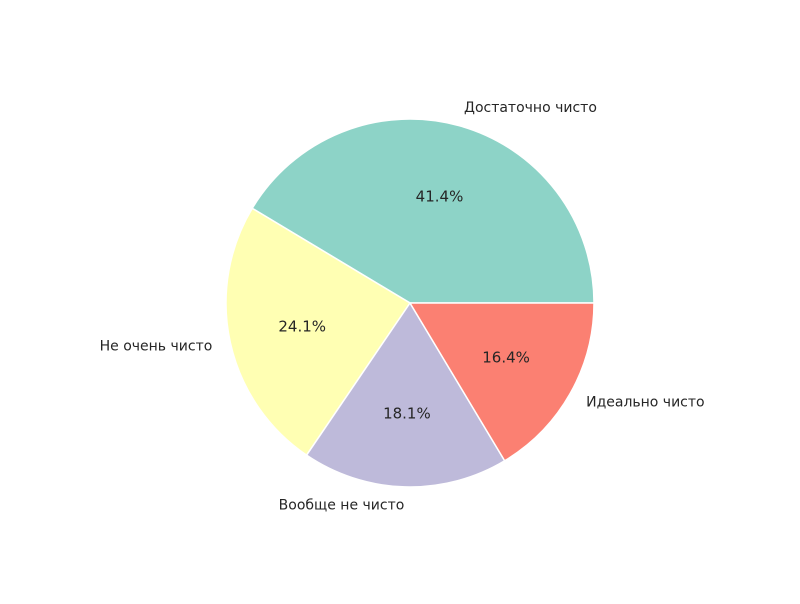 This screenshot has width=800, height=604. I want to click on pie-percent-label: 18.1%, so click(407, 413).